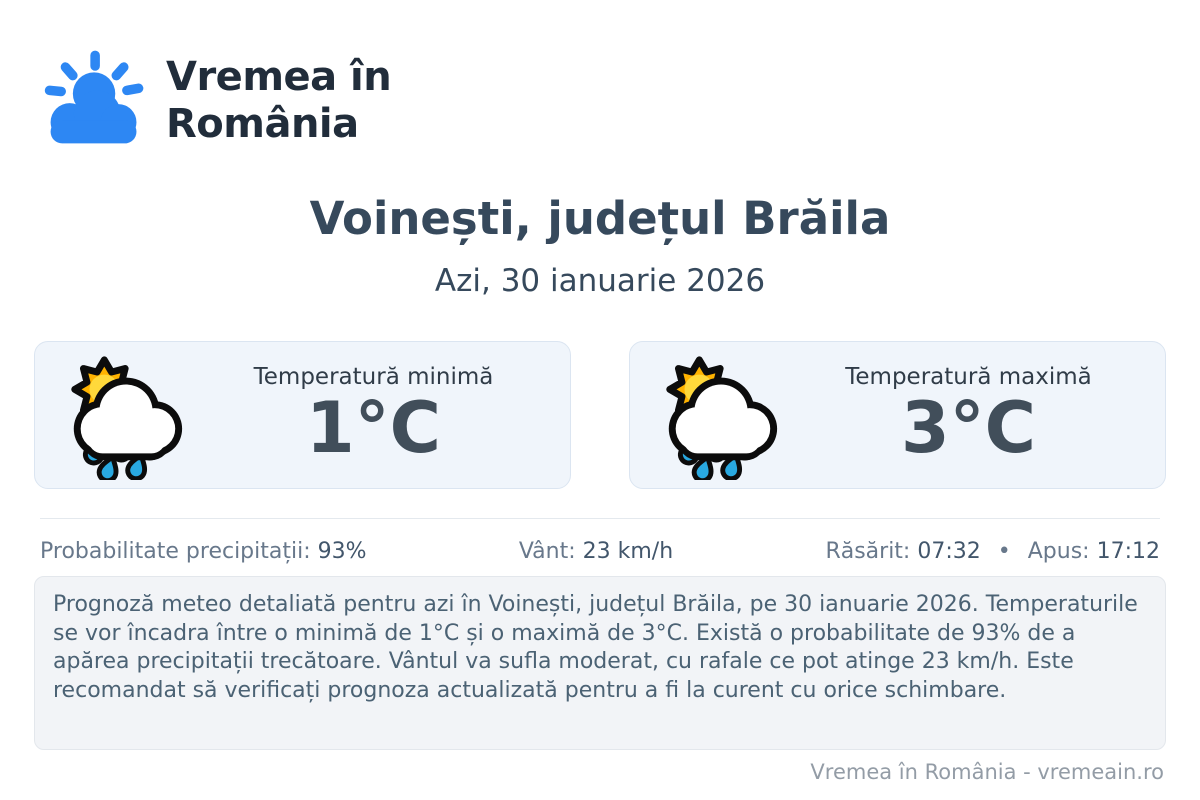 The width and height of the screenshot is (1200, 800). What do you see at coordinates (987, 772) in the screenshot?
I see `footer-site-credit: Vremea în România - vremeain.ro` at bounding box center [987, 772].